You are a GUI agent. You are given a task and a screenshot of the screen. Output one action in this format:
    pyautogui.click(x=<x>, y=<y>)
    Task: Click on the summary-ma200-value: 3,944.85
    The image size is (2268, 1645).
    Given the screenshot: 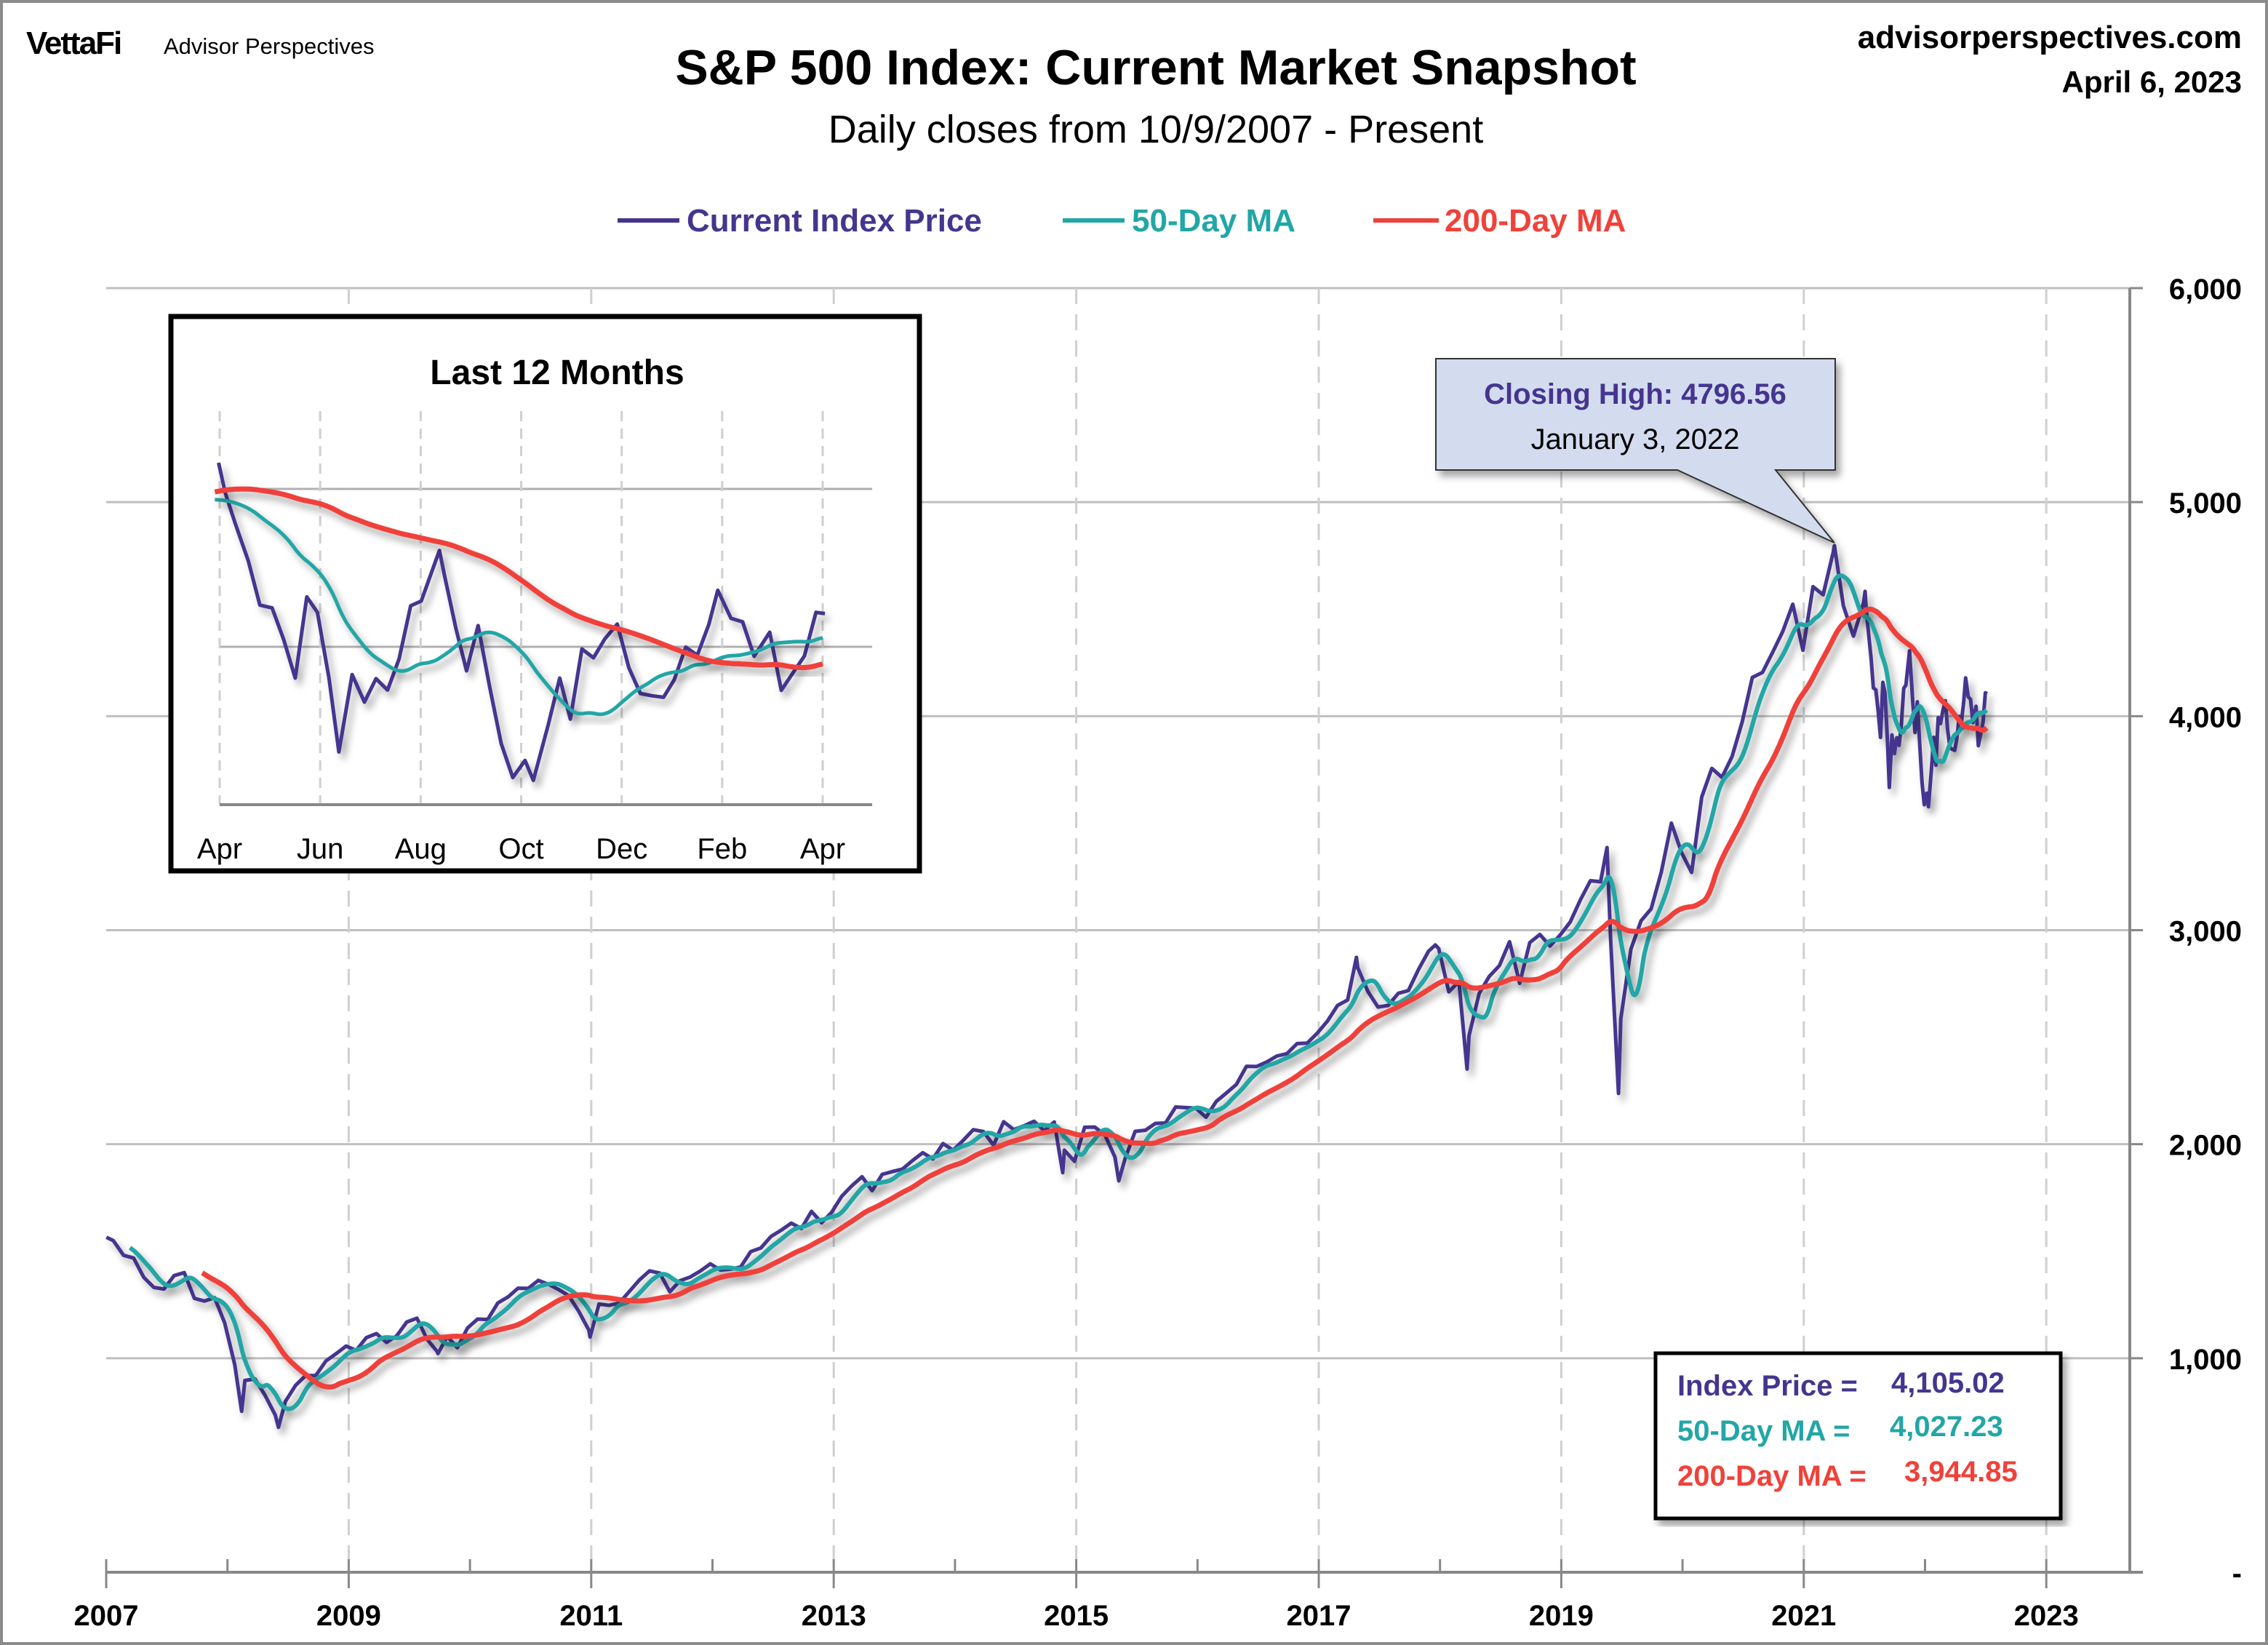 What is the action you would take?
    pyautogui.click(x=1961, y=1472)
    